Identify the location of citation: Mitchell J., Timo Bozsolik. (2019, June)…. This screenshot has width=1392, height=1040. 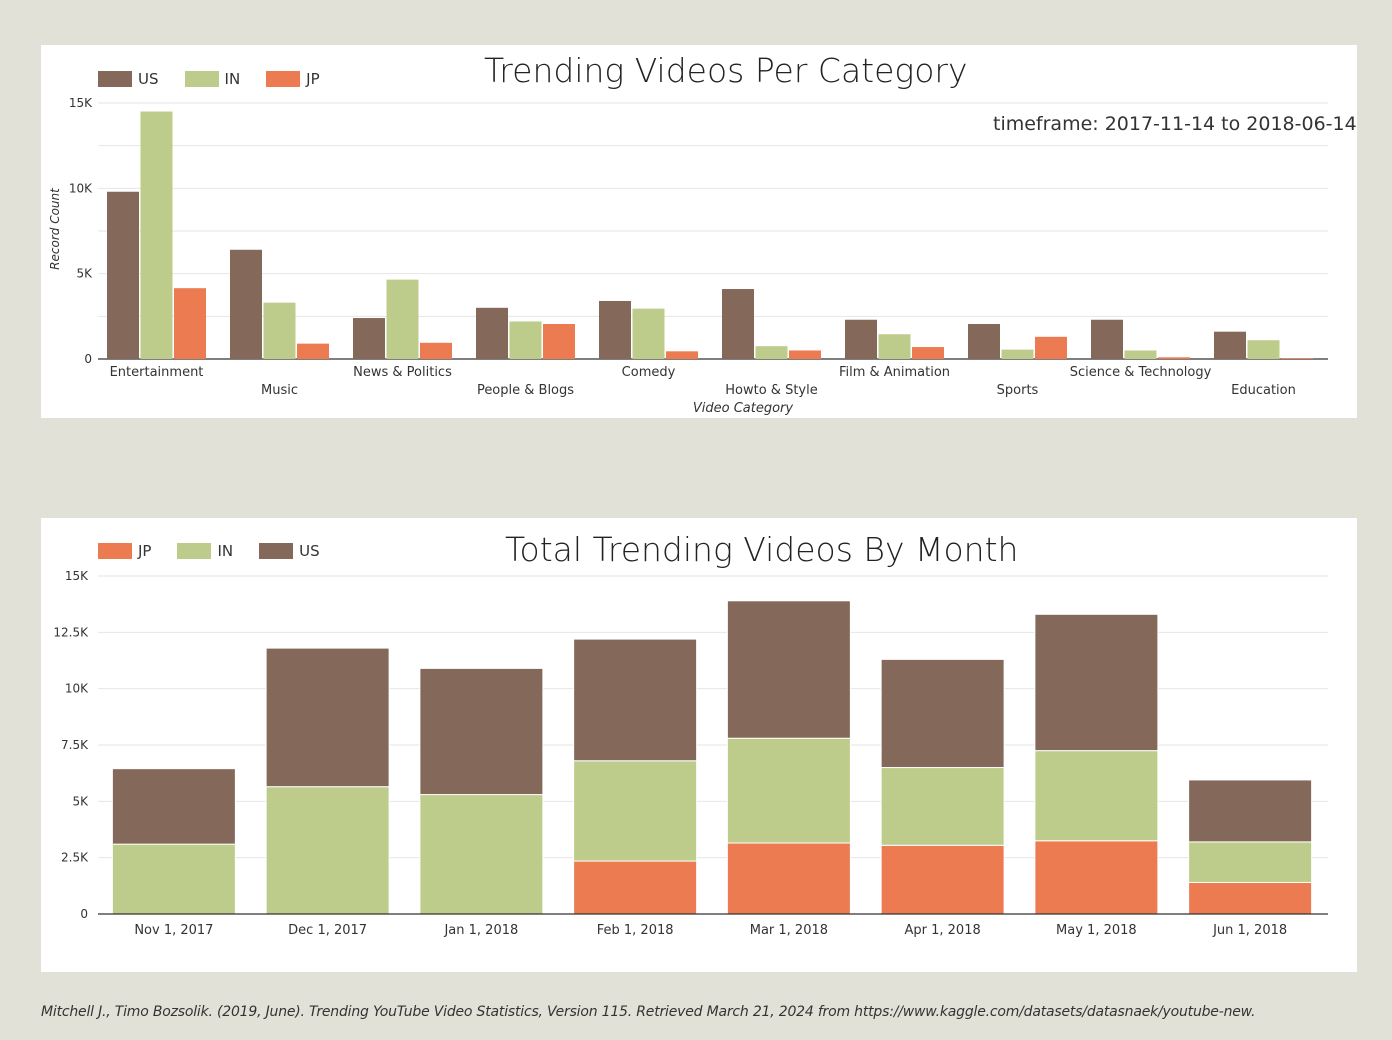
(648, 1012).